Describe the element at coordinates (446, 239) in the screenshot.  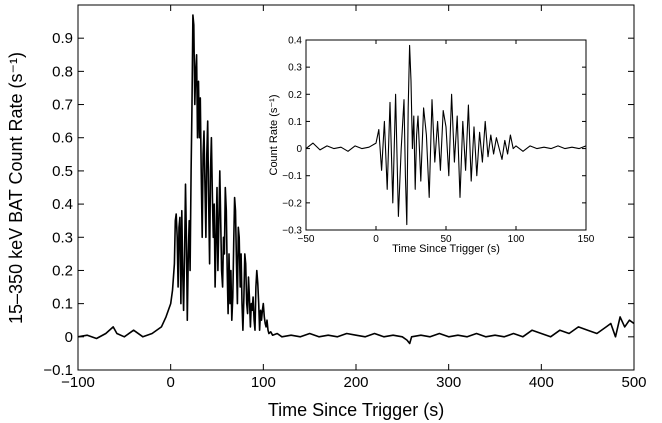
I see `inset-x-tick-label: 50` at that location.